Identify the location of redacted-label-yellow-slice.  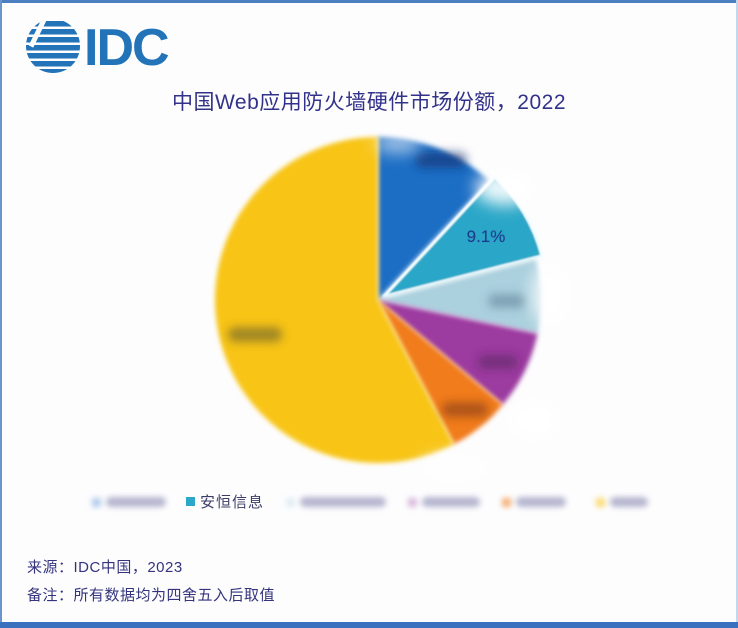
(255, 334).